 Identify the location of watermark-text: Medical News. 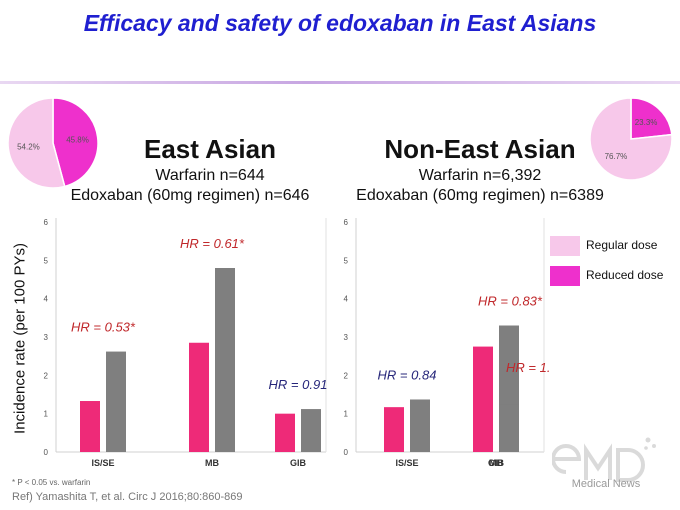
(606, 484).